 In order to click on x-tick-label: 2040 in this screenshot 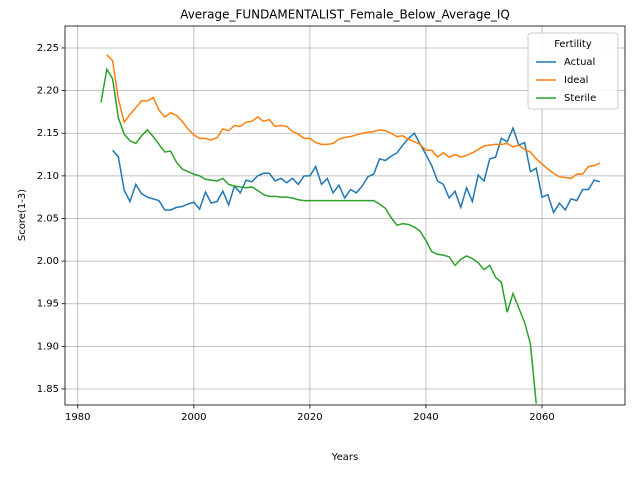, I will do `click(425, 417)`.